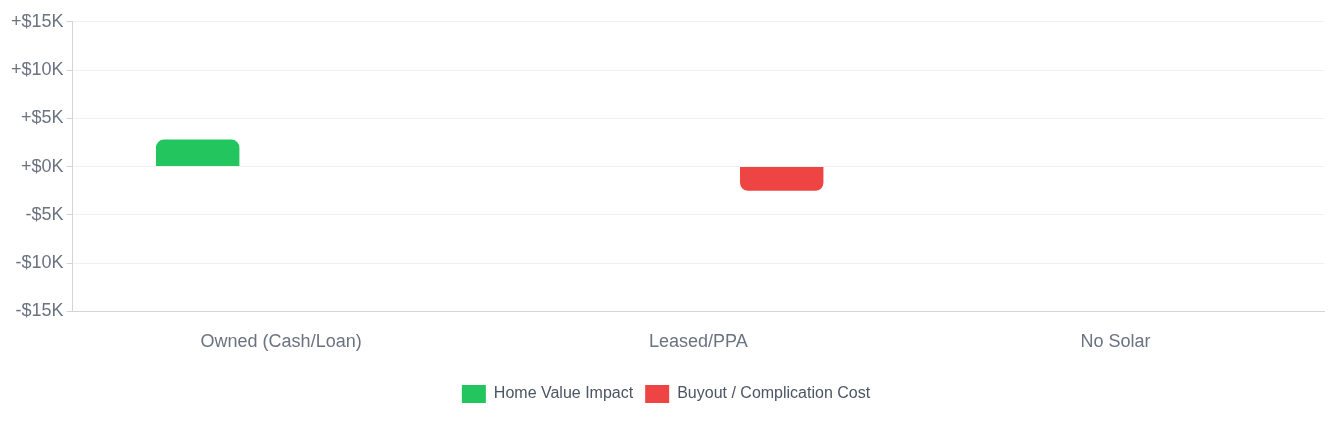 Image resolution: width=1342 pixels, height=423 pixels. Describe the element at coordinates (42, 165) in the screenshot. I see `y-tick-label: +$0K` at that location.